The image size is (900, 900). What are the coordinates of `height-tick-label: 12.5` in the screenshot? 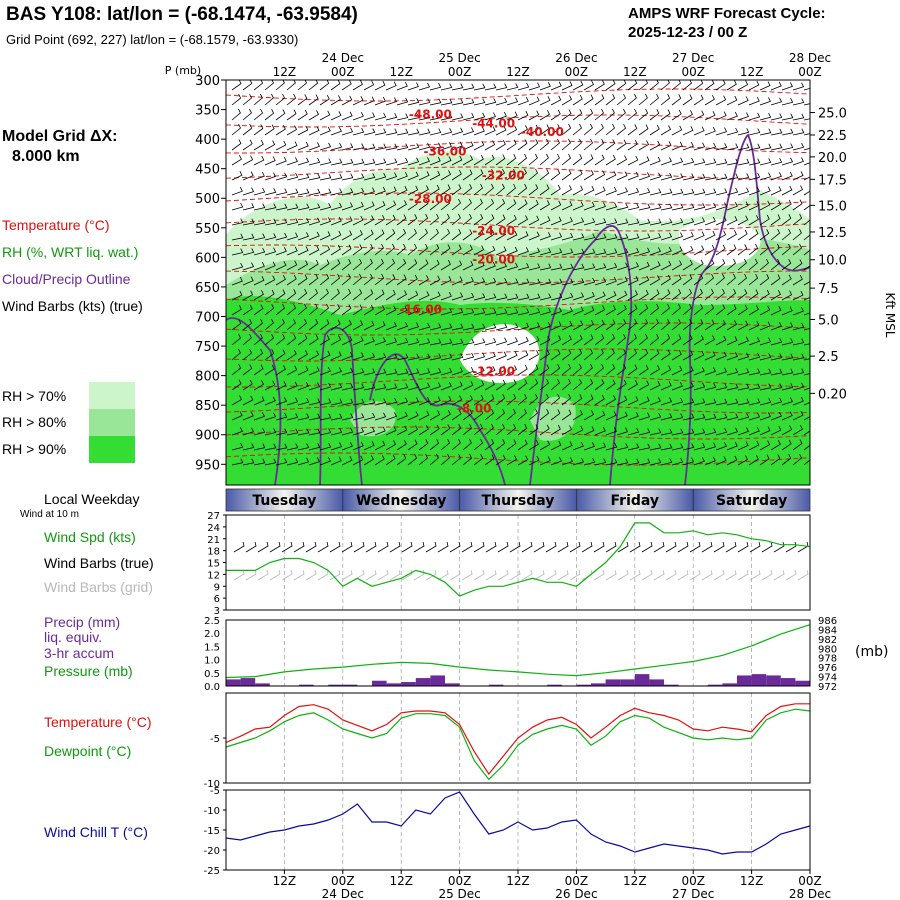 It's located at (832, 233).